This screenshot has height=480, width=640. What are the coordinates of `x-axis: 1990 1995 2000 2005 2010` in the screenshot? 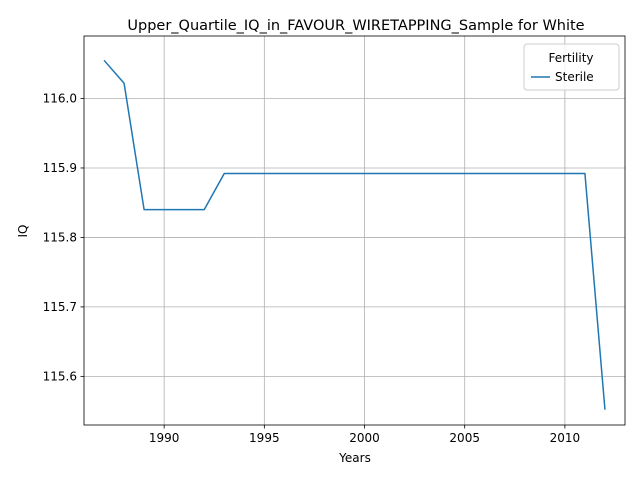 It's located at (364, 435).